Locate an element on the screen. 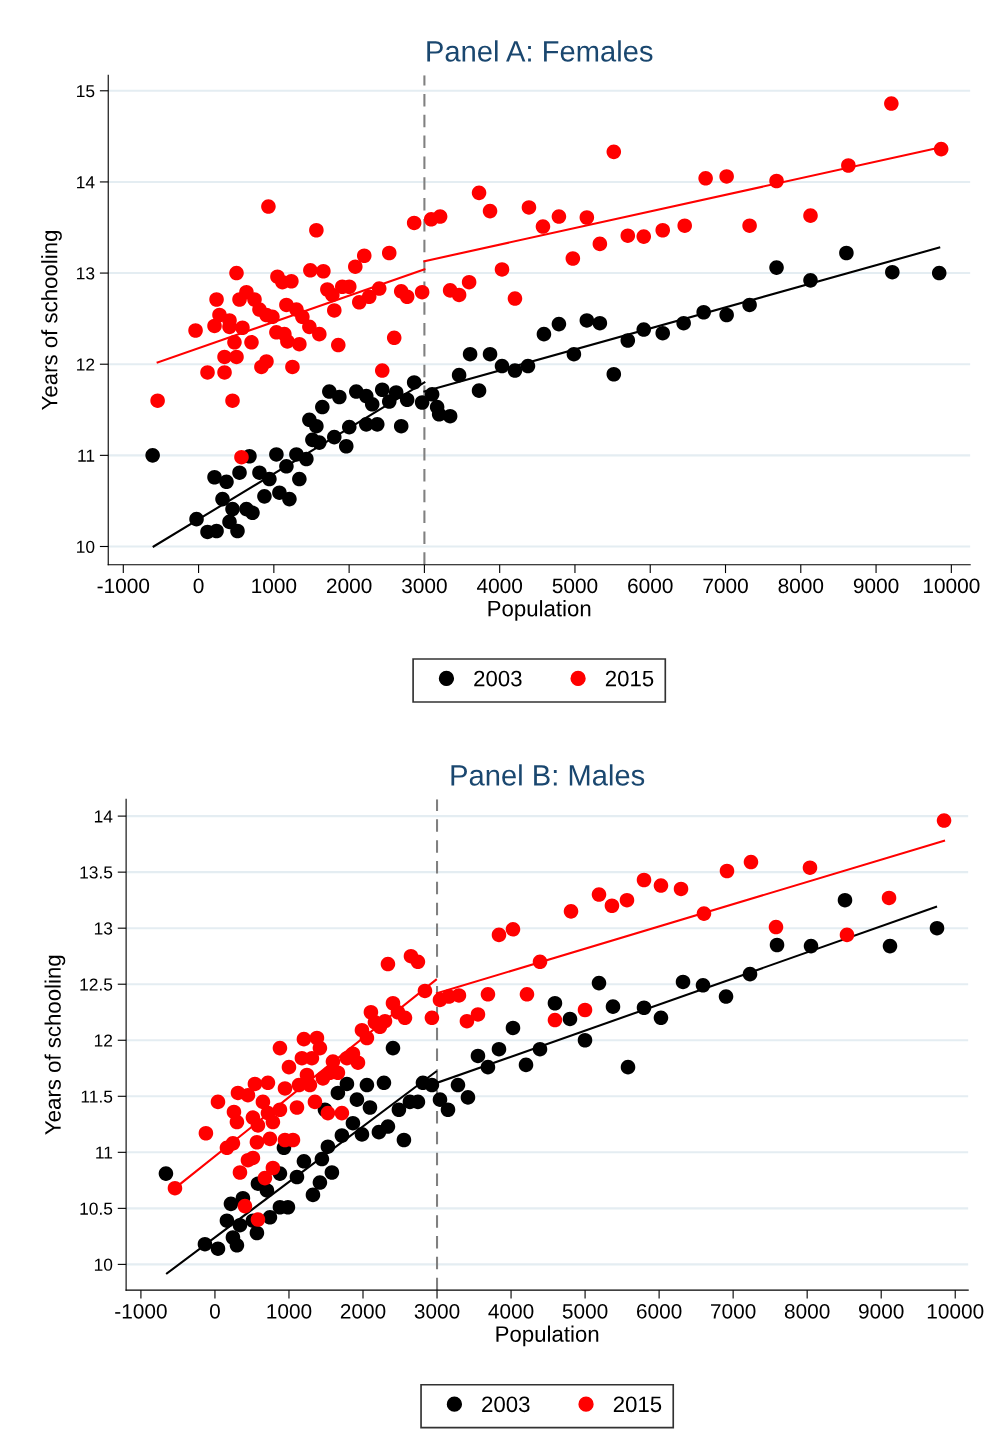  y-tick-label: 11.5 is located at coordinates (97, 1096).